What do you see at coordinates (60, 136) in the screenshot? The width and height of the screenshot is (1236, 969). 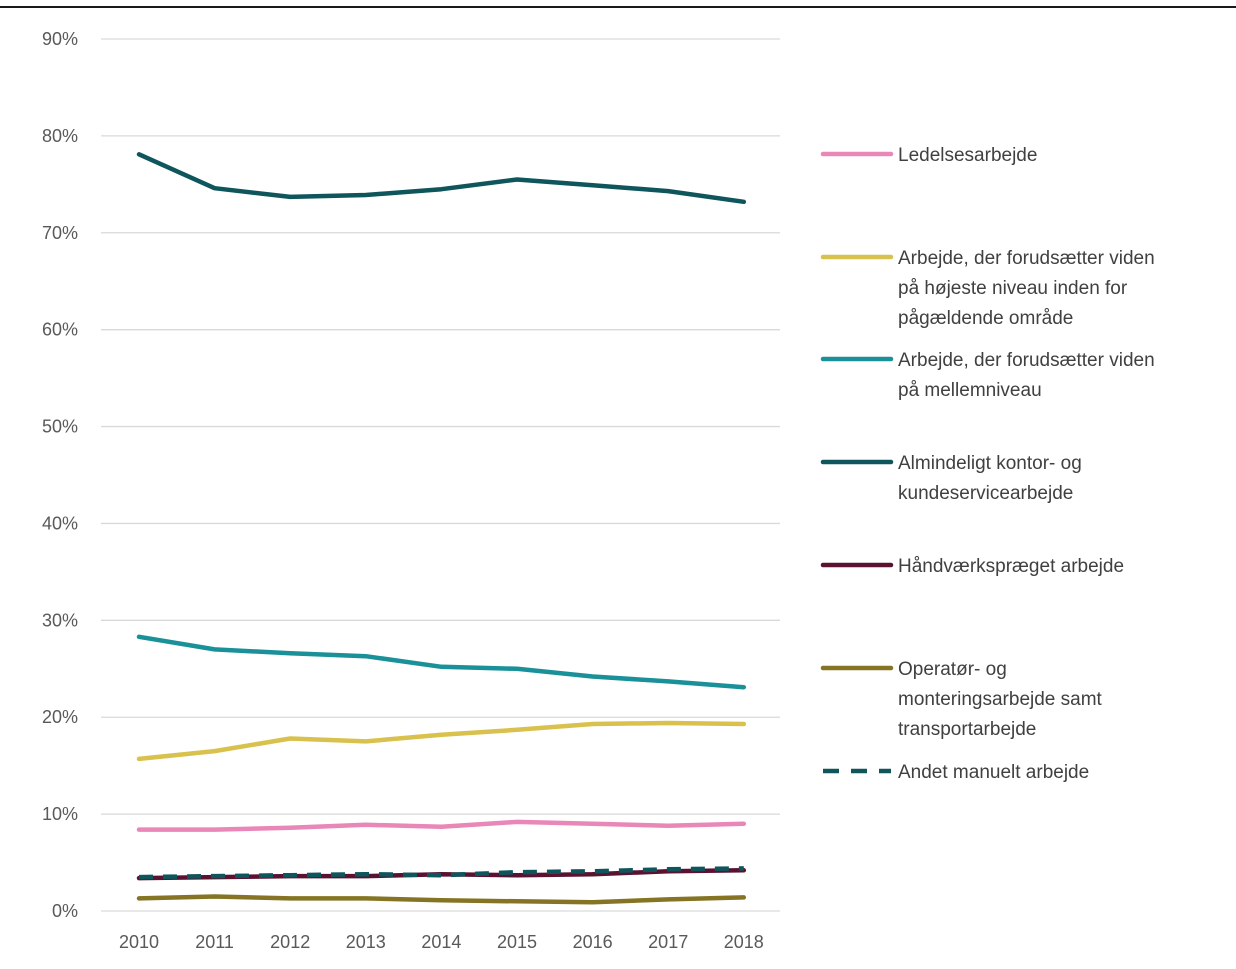 I see `y-tick-label: 80%` at bounding box center [60, 136].